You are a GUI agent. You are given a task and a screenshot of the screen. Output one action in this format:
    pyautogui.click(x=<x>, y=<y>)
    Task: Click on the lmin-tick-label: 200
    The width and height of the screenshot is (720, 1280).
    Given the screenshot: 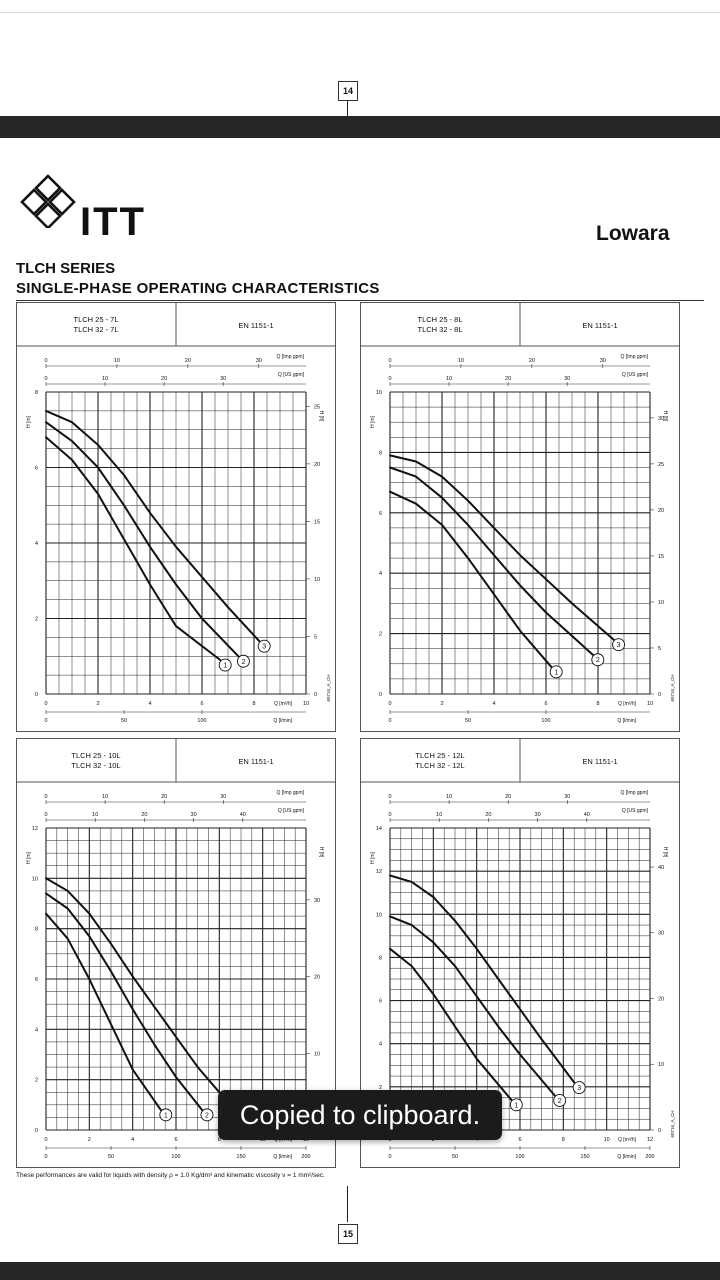 What is the action you would take?
    pyautogui.click(x=649, y=1157)
    